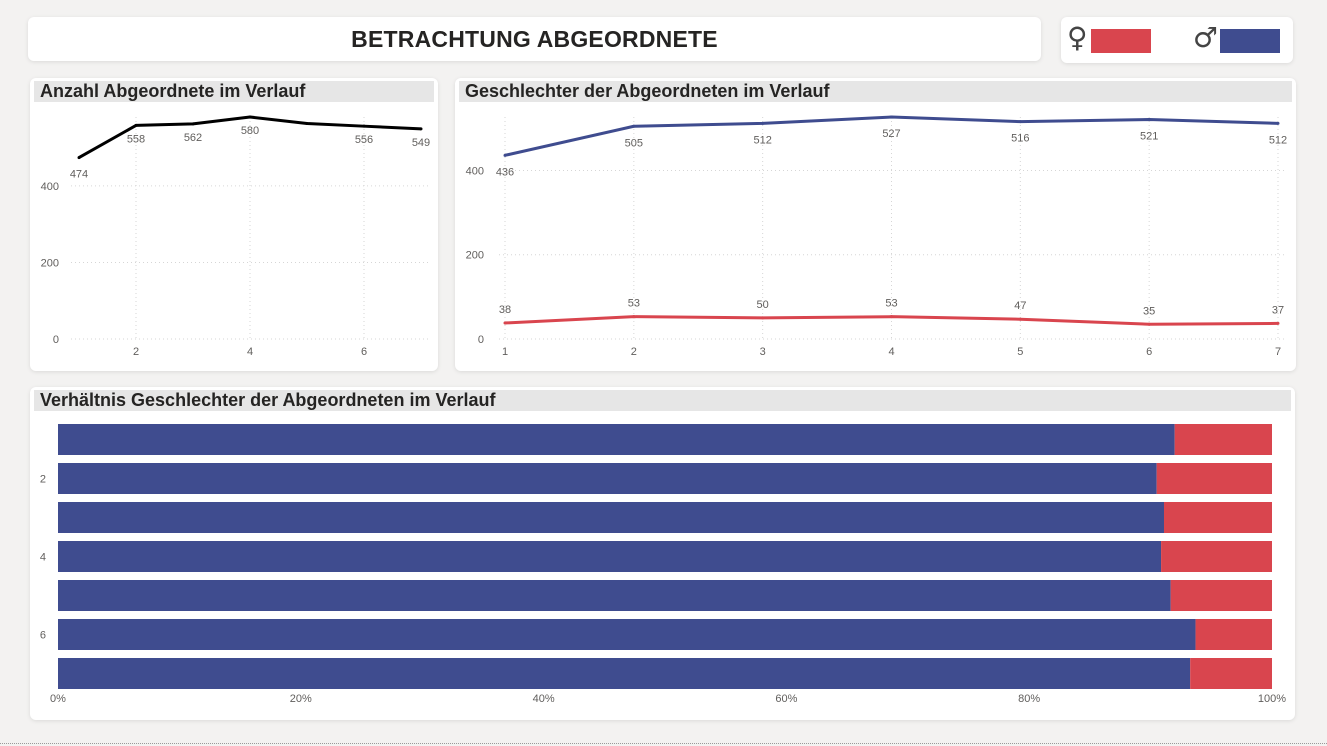 This screenshot has height=746, width=1327. What do you see at coordinates (301, 699) in the screenshot?
I see `x-tick-label: 20%` at bounding box center [301, 699].